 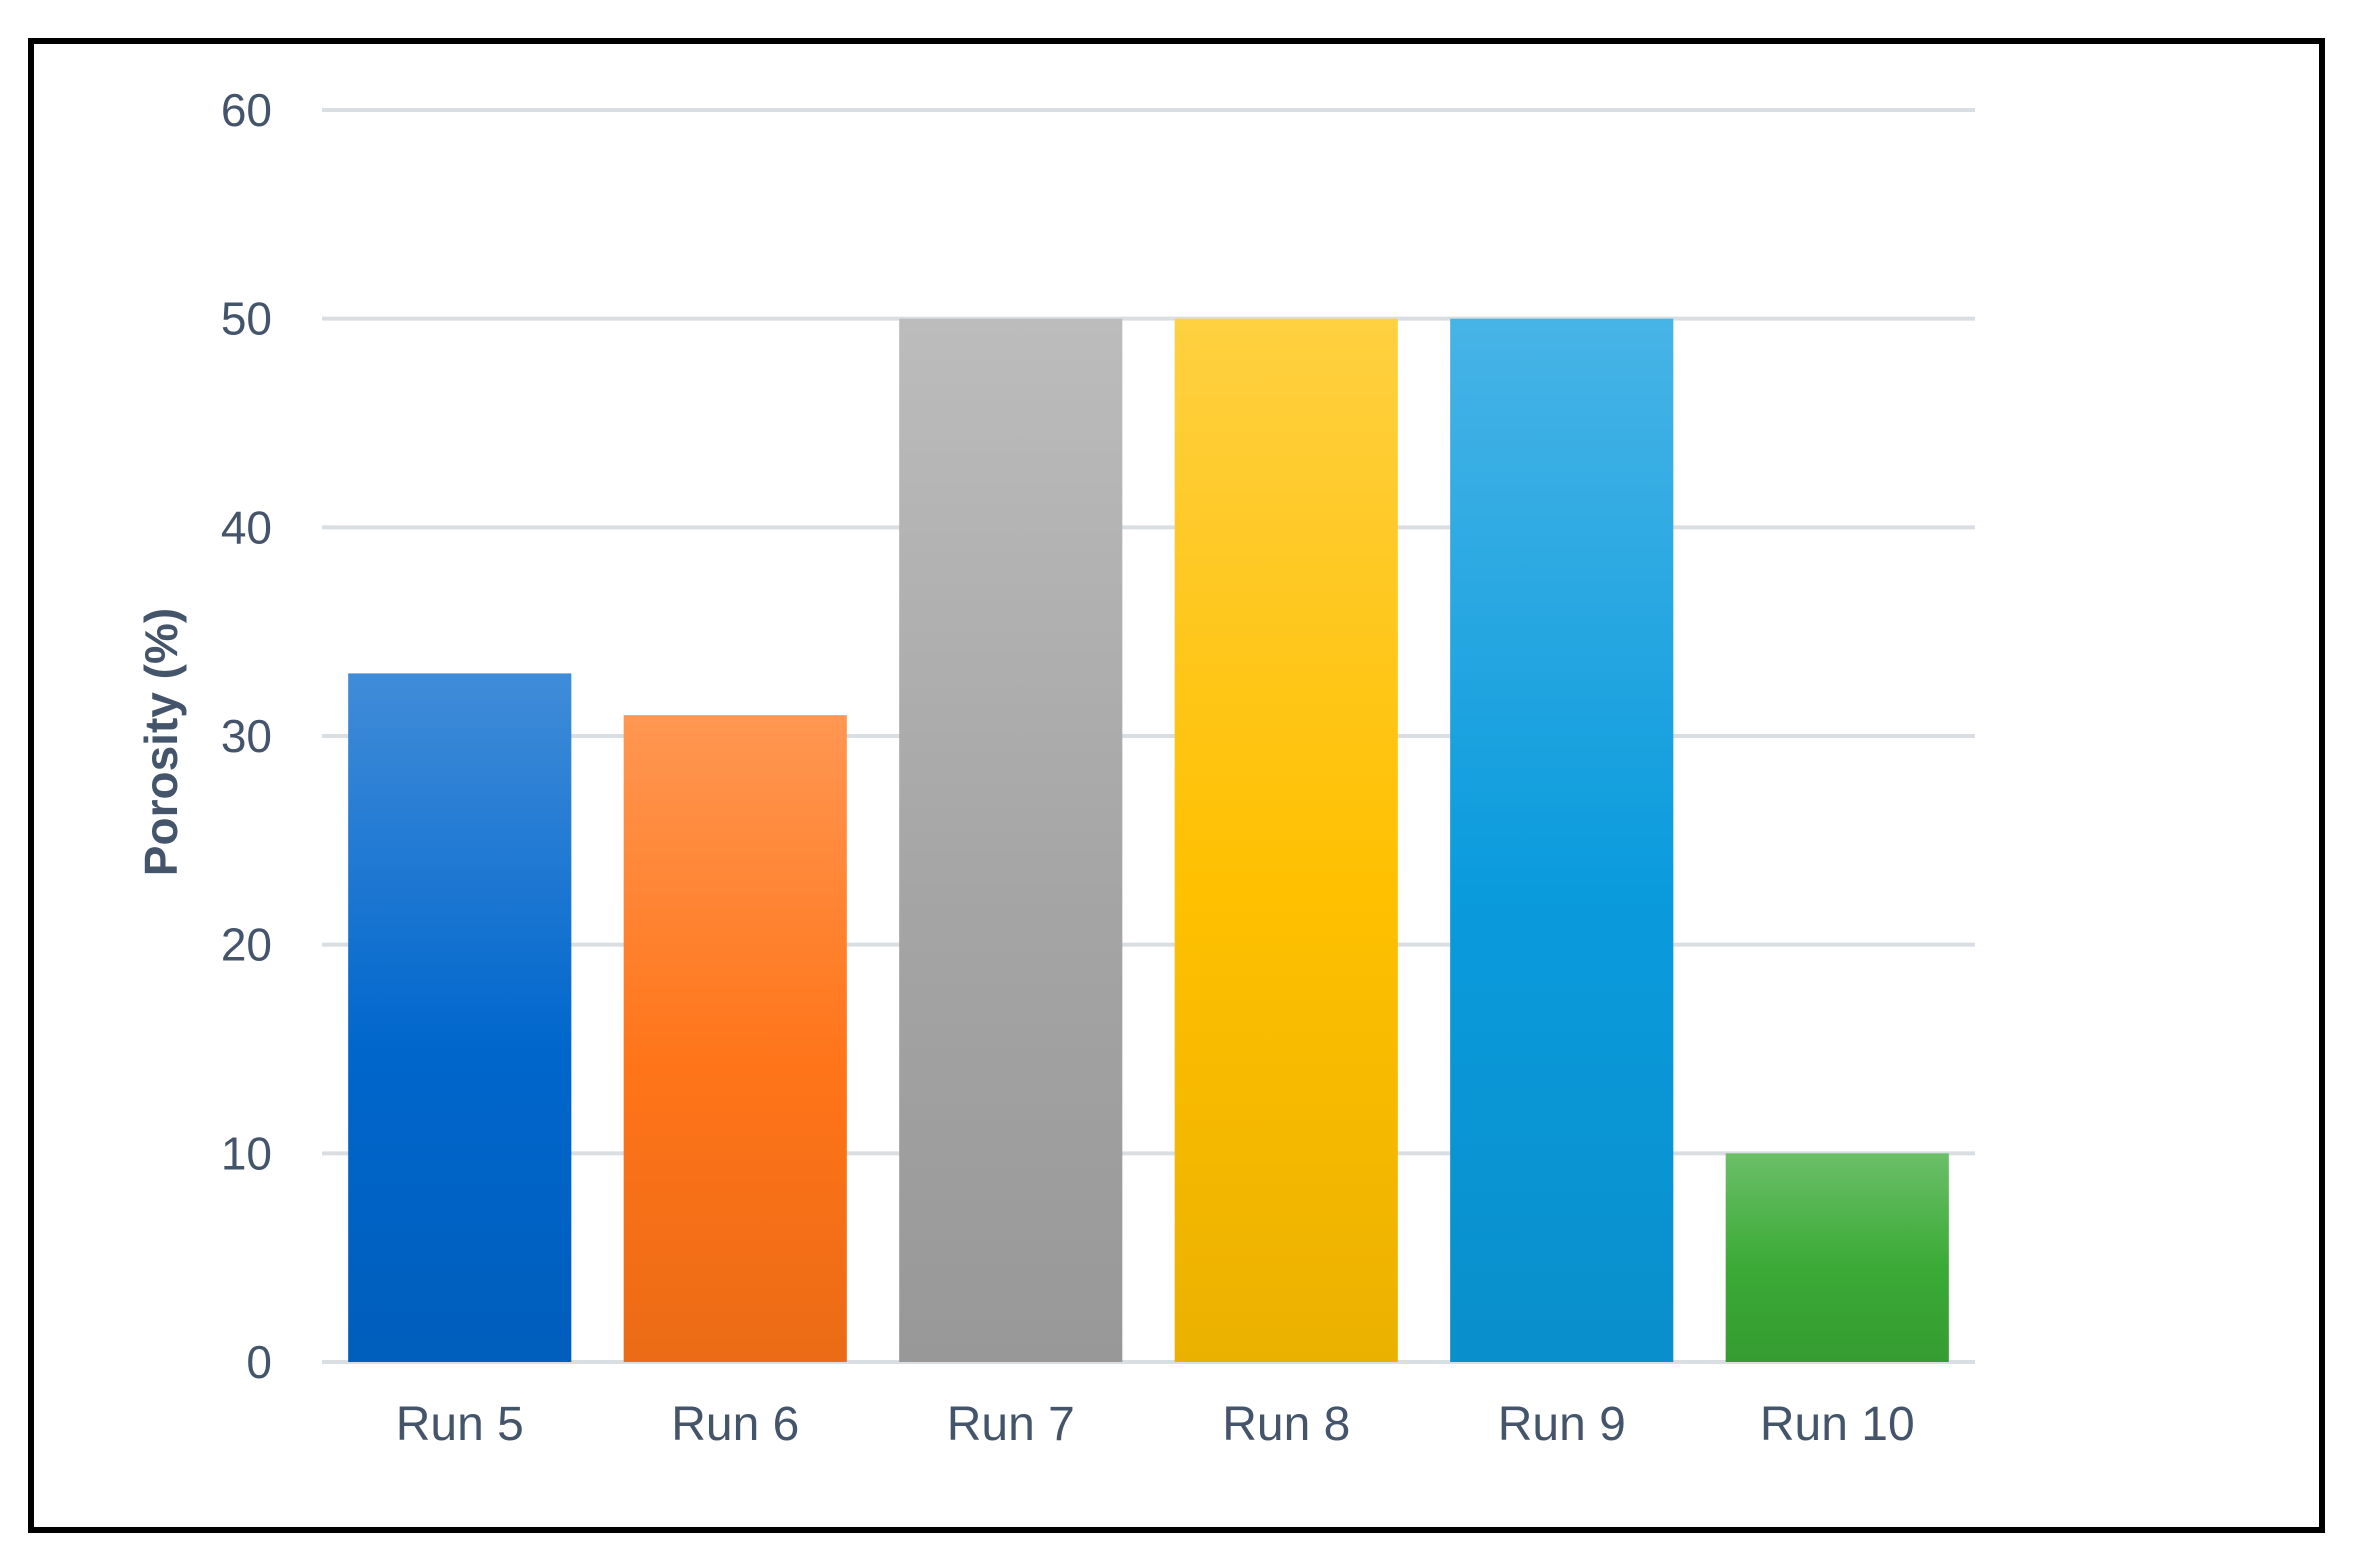 What do you see at coordinates (1286, 1424) in the screenshot?
I see `x-category-label: Run 8` at bounding box center [1286, 1424].